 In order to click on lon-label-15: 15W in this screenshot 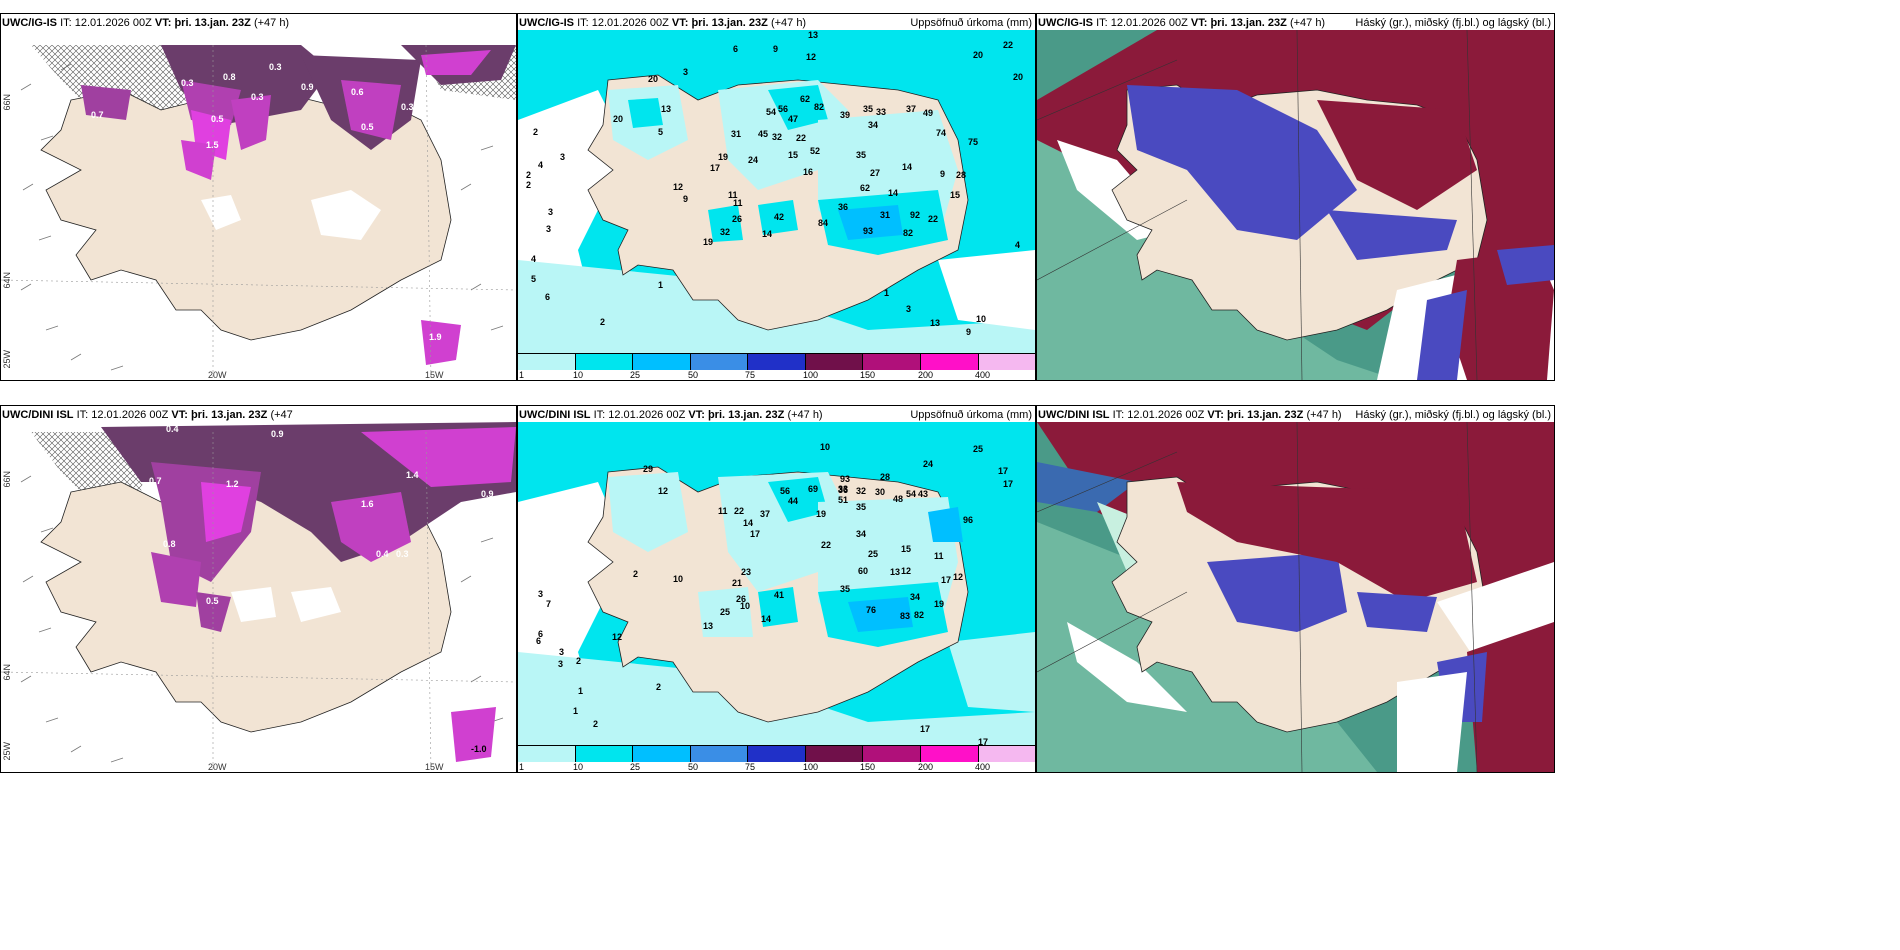, I will do `click(434, 767)`.